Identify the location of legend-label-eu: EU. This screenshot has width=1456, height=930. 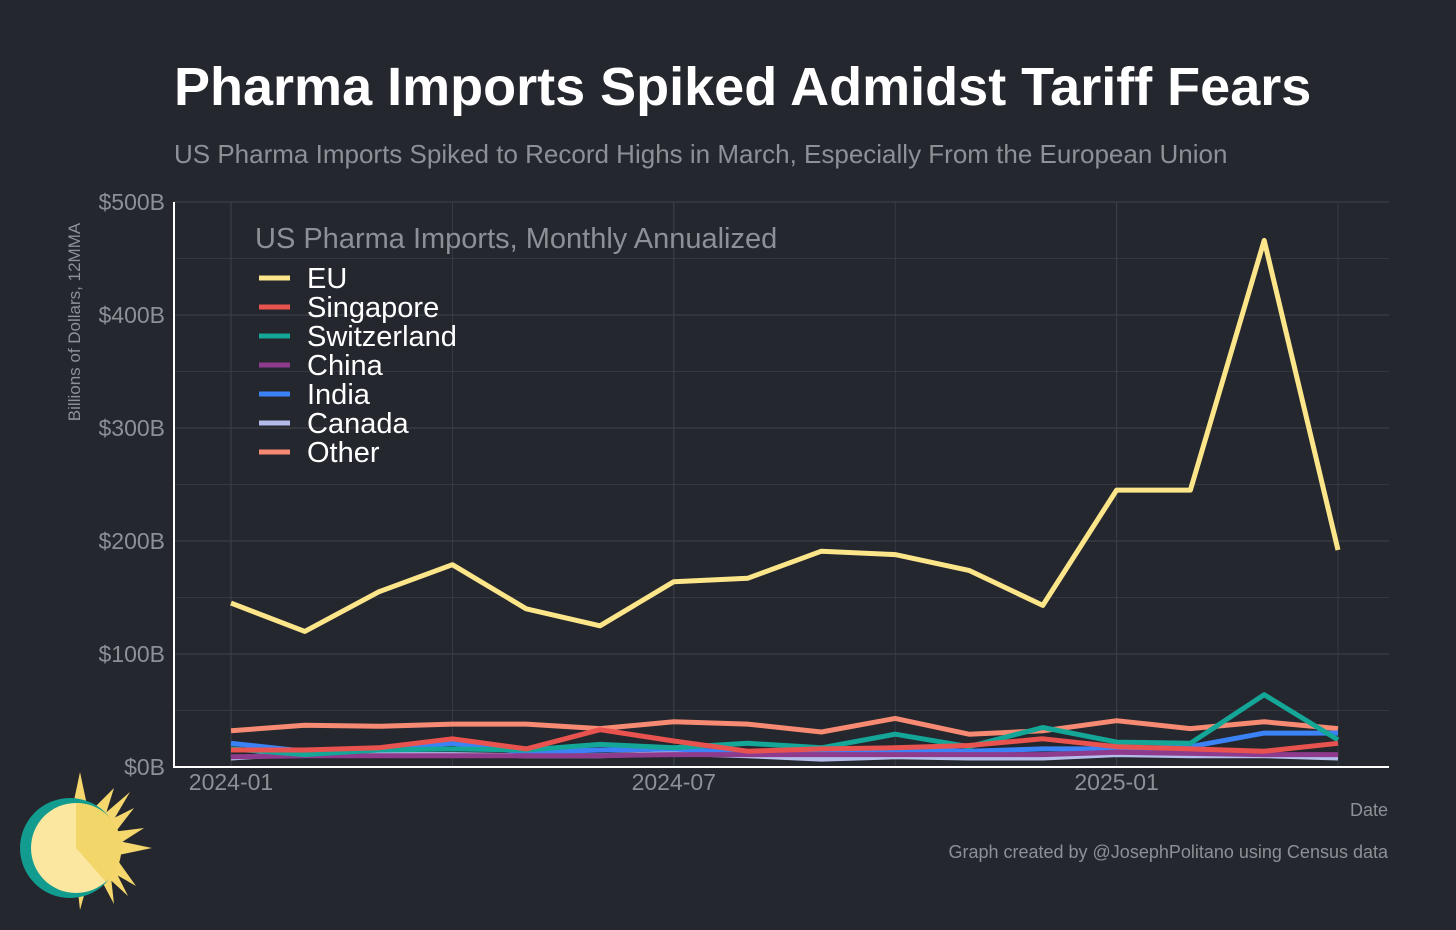
(327, 279).